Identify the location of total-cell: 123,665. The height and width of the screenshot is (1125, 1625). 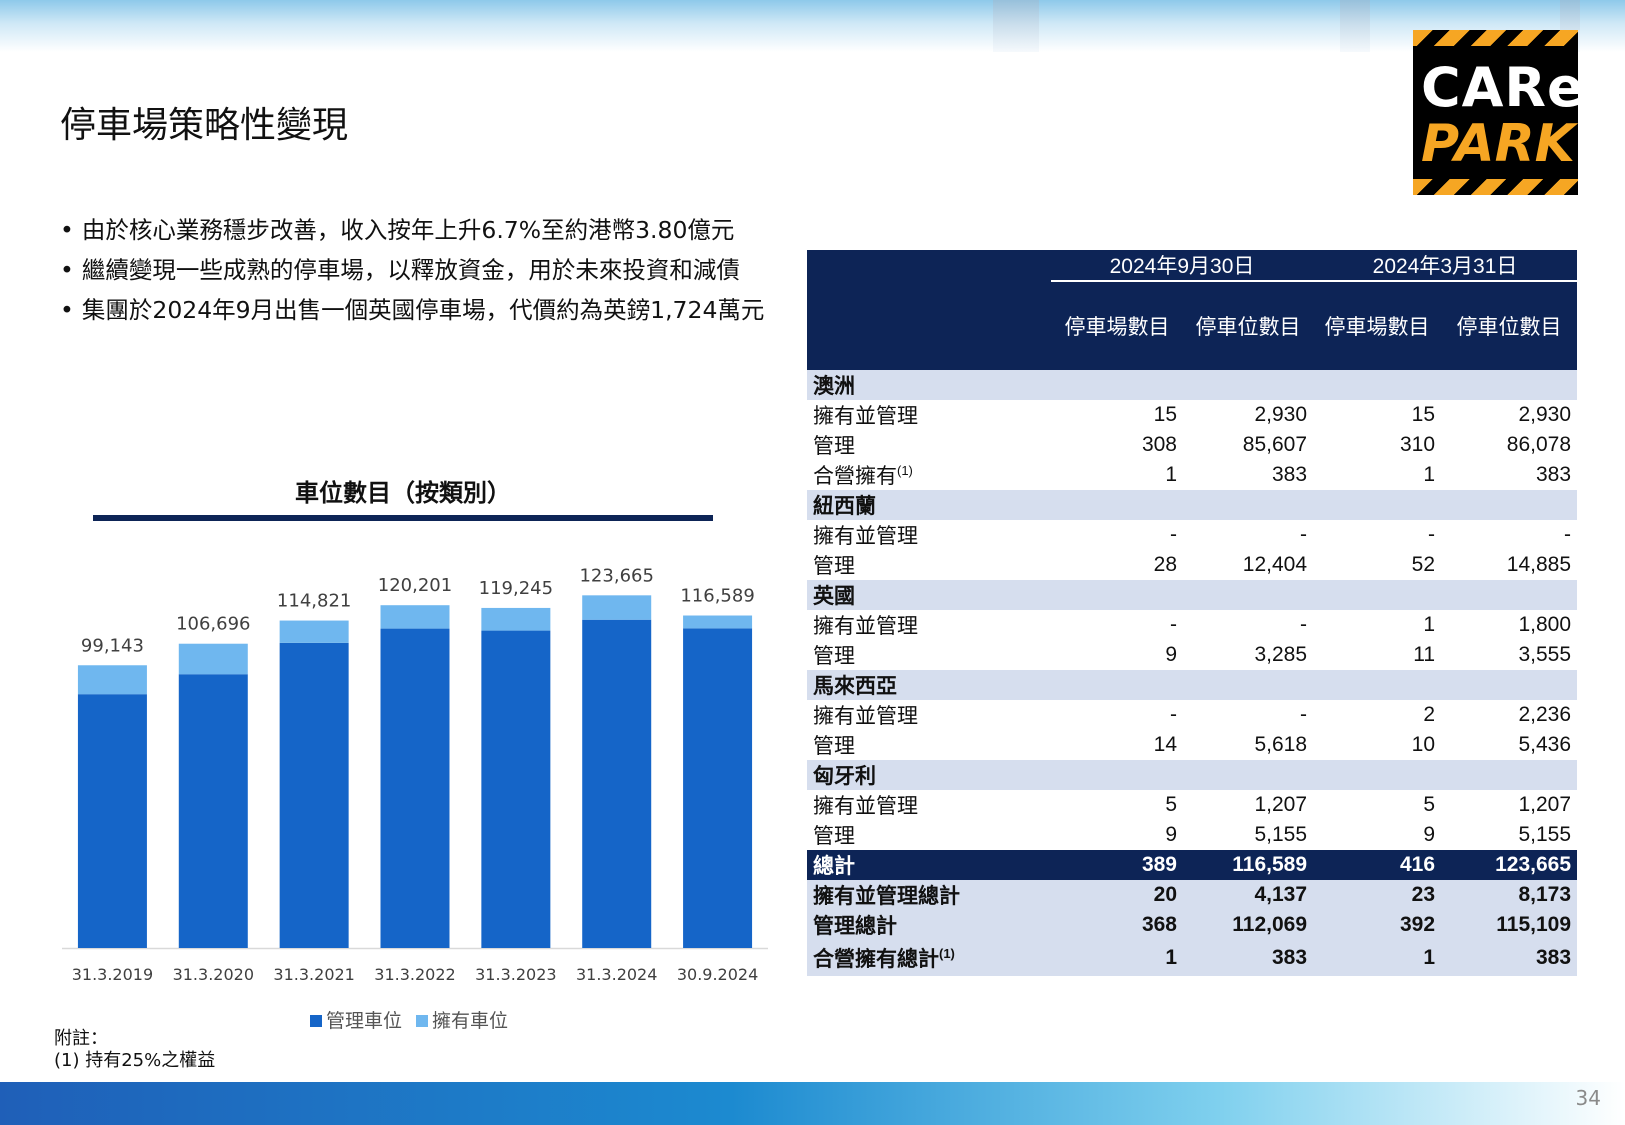
(1509, 865).